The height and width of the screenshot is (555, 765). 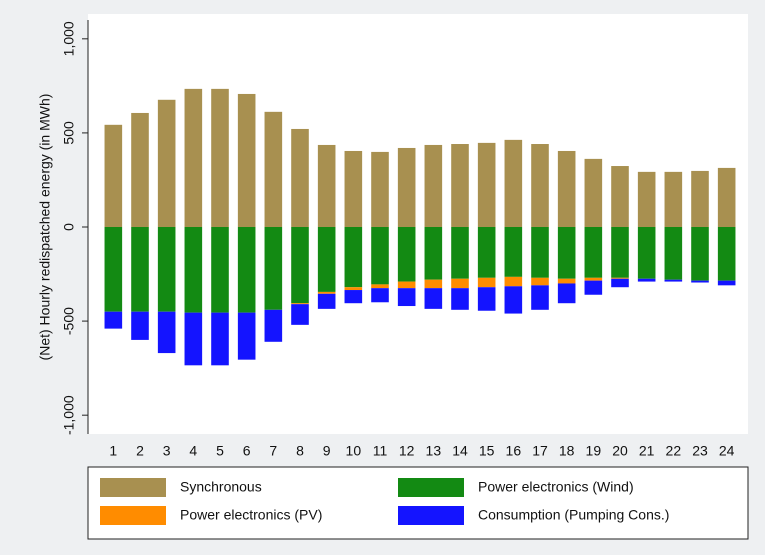 What do you see at coordinates (407, 451) in the screenshot?
I see `x-tick-label: 12` at bounding box center [407, 451].